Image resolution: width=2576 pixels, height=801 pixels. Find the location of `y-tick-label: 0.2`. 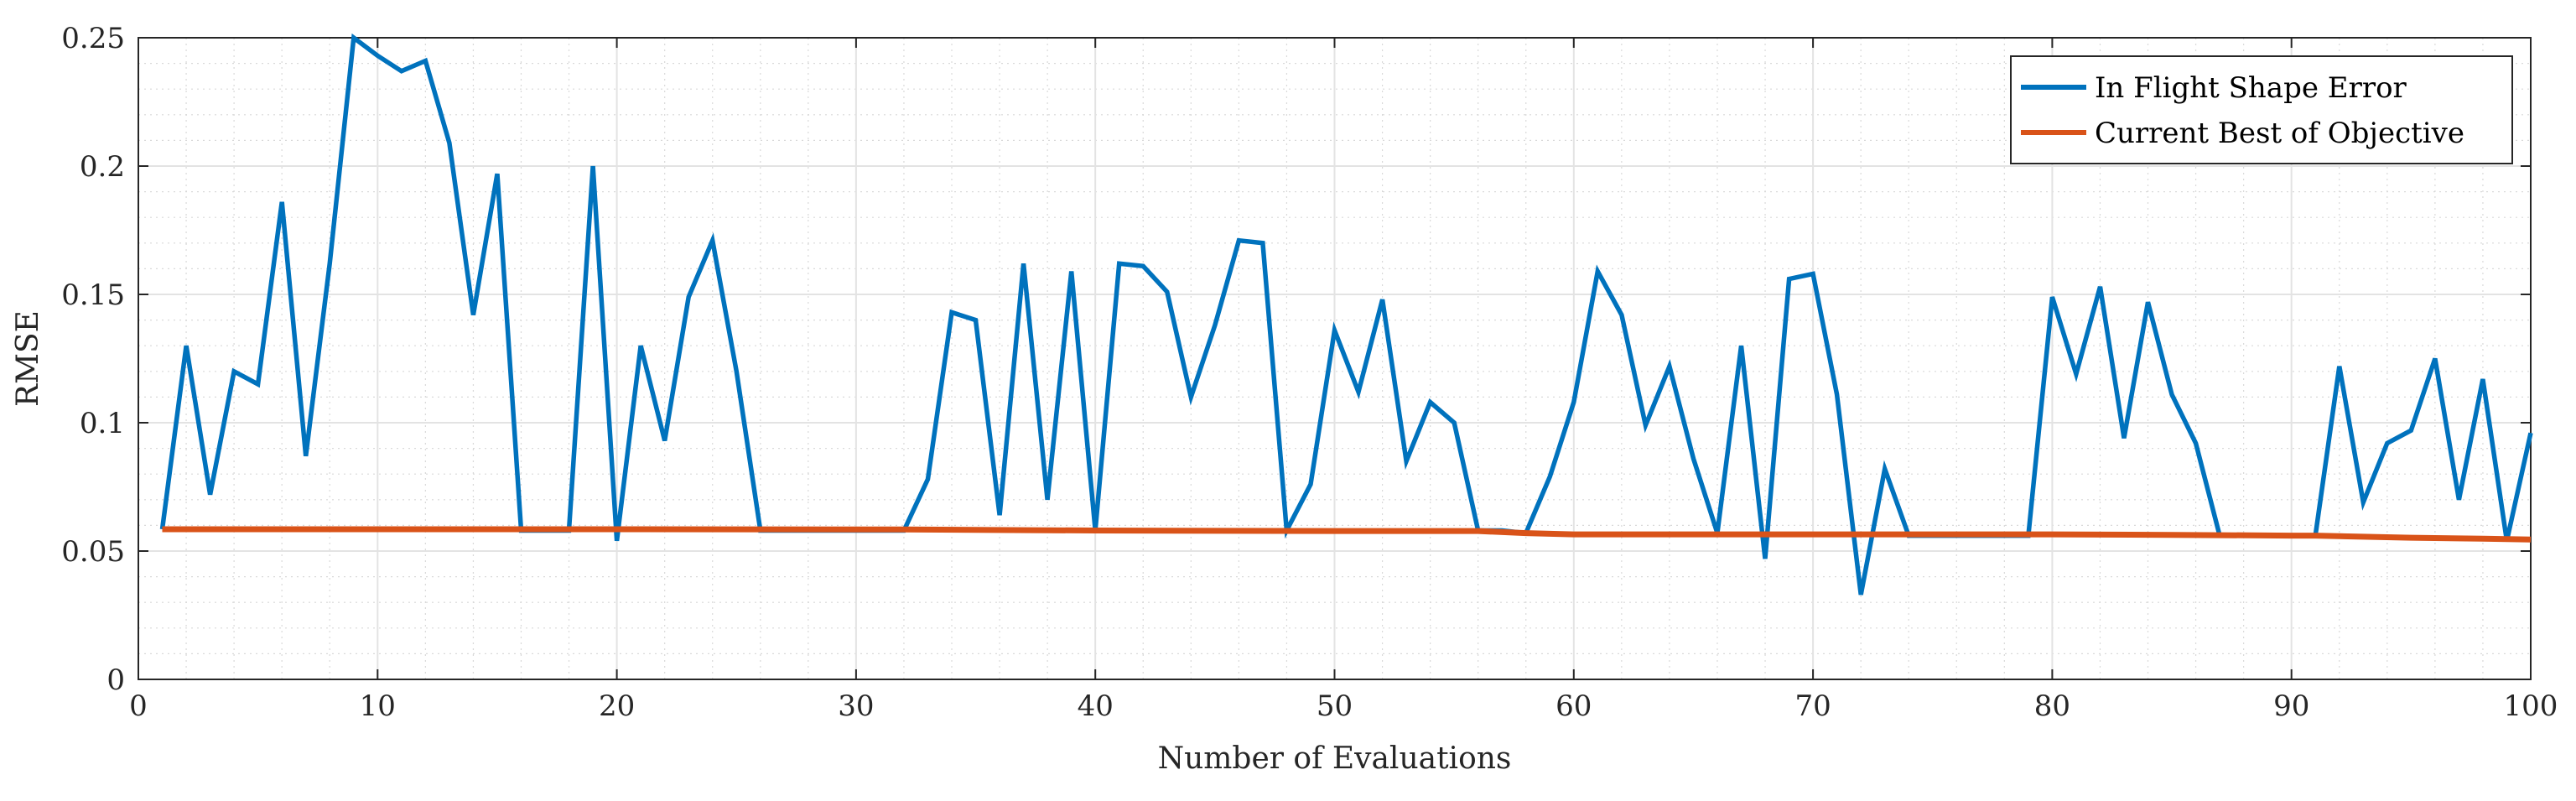

y-tick-label: 0.2 is located at coordinates (102, 167).